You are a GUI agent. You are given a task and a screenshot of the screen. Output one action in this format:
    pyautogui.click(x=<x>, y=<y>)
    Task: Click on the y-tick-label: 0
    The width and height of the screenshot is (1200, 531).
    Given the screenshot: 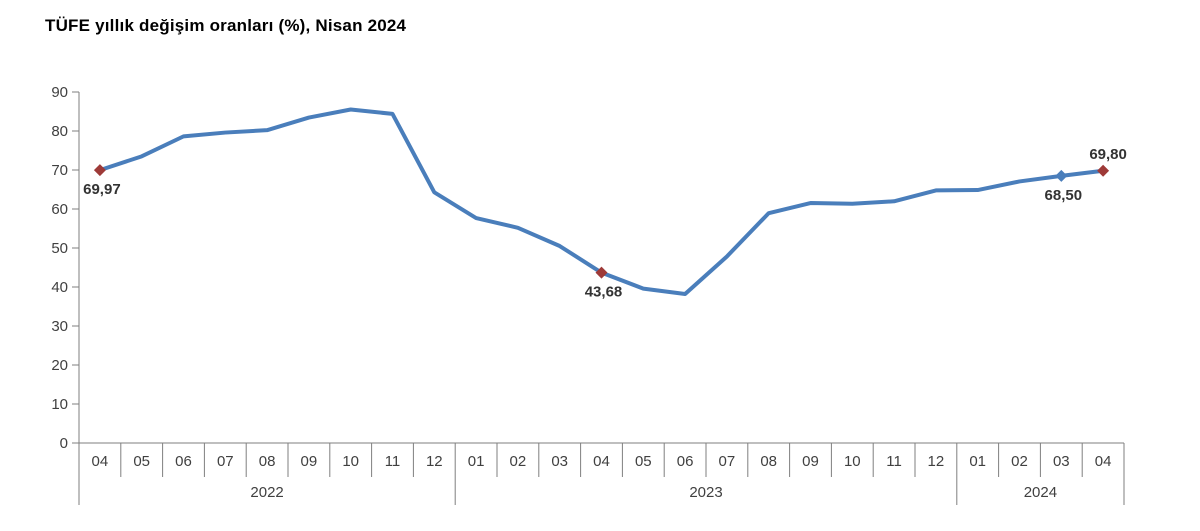 What is the action you would take?
    pyautogui.click(x=64, y=443)
    